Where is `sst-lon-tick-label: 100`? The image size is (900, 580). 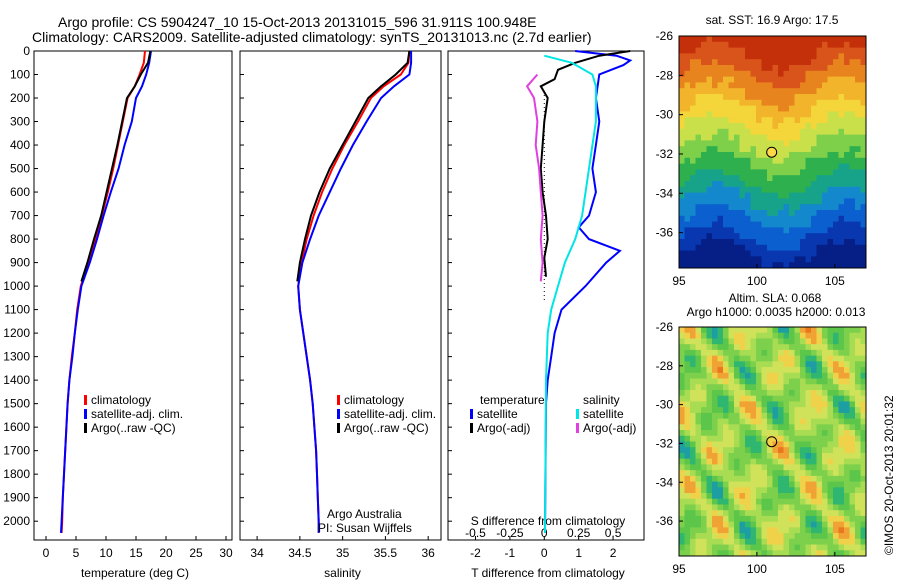 sst-lon-tick-label: 100 is located at coordinates (757, 281).